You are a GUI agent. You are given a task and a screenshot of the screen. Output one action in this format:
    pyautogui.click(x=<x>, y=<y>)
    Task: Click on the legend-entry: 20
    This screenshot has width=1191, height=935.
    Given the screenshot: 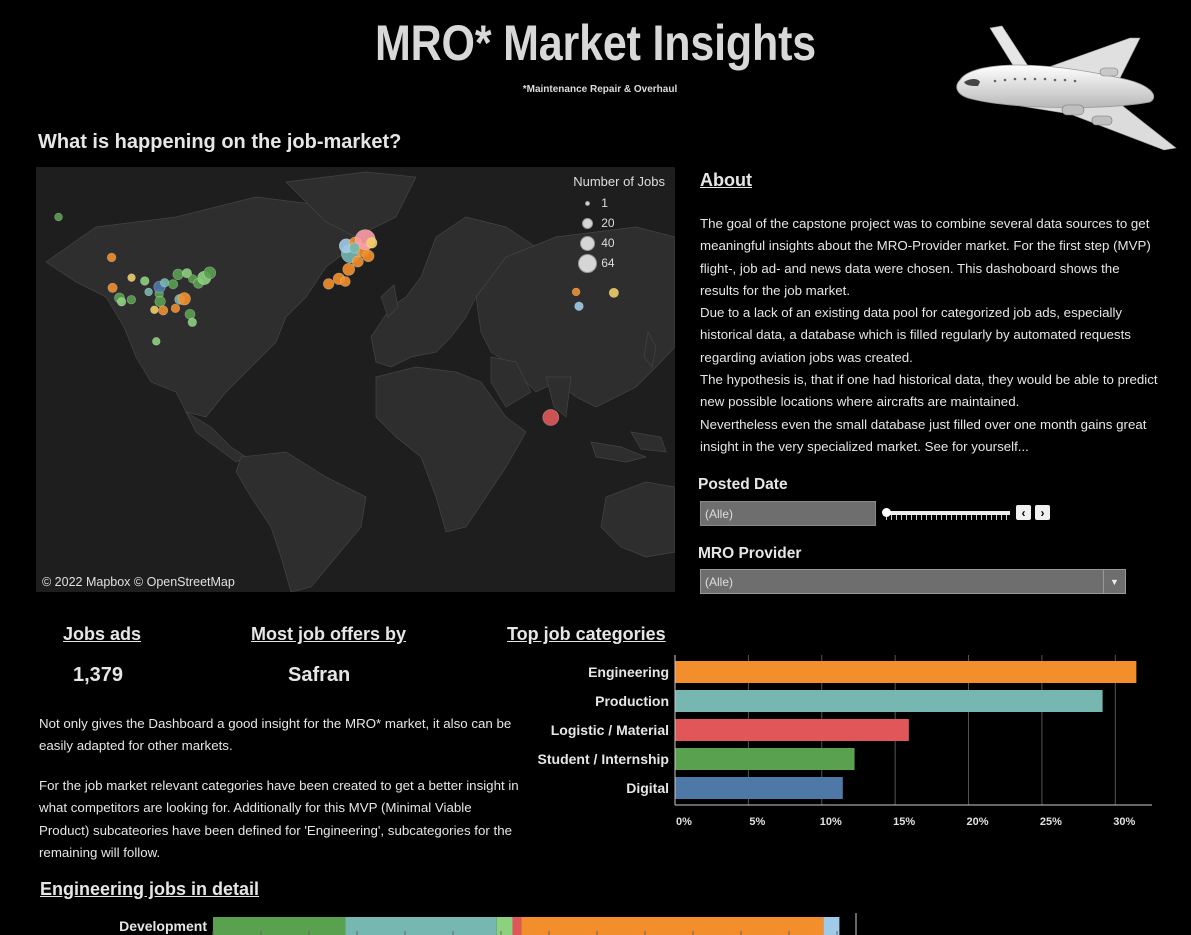 What is the action you would take?
    pyautogui.click(x=619, y=223)
    